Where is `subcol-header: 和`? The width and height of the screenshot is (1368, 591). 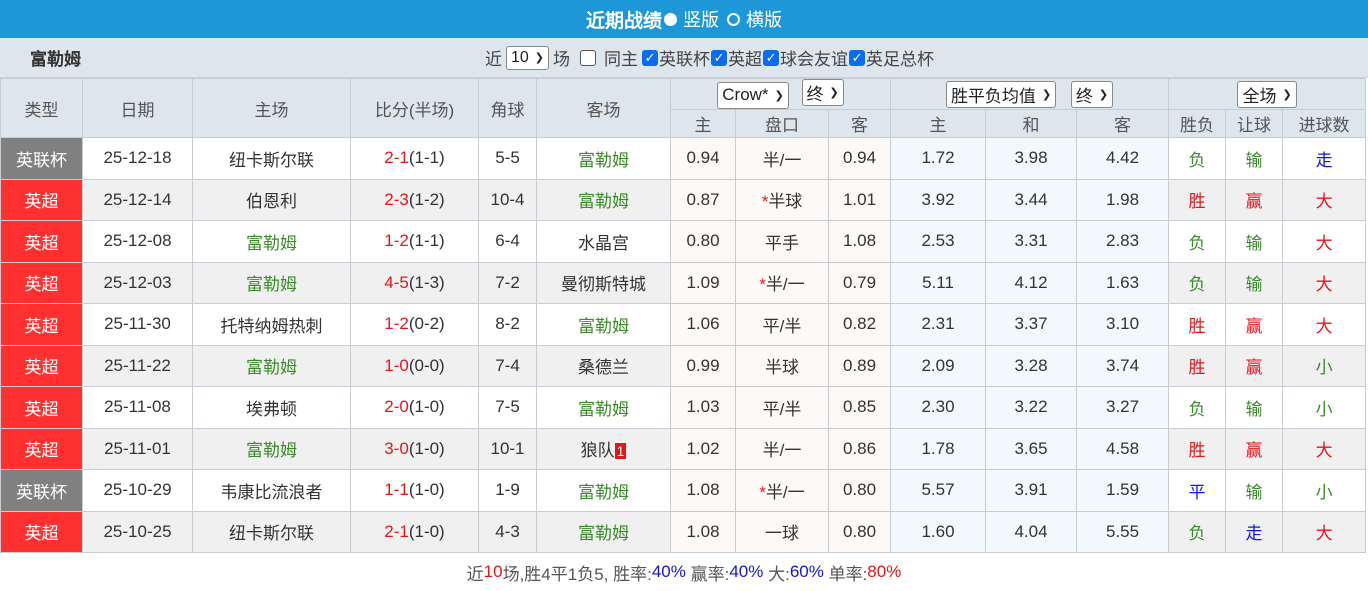 subcol-header: 和 is located at coordinates (1031, 123).